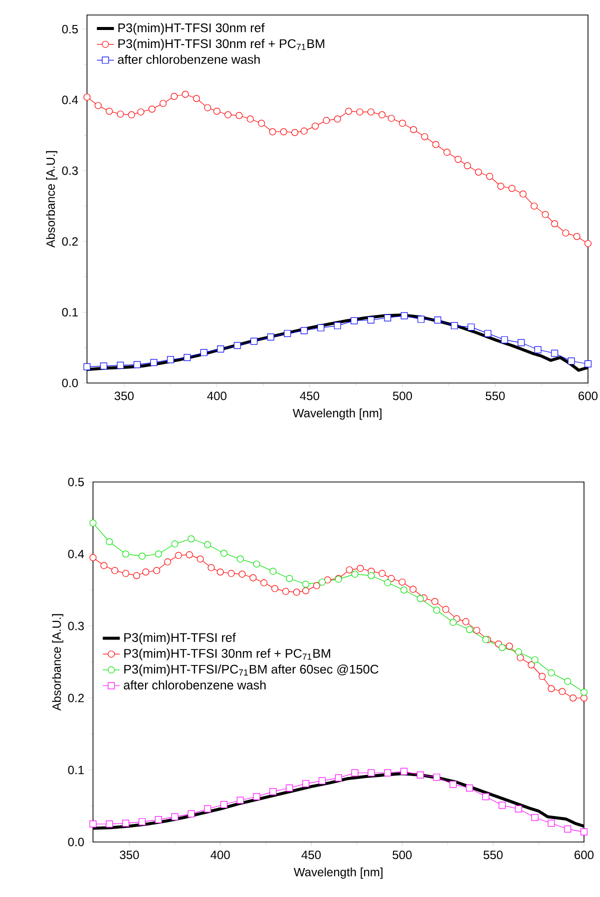  I want to click on legend-label: P3(mim)HT-TFSI 30nm ref + PC$_{71}$BM, so click(221, 44).